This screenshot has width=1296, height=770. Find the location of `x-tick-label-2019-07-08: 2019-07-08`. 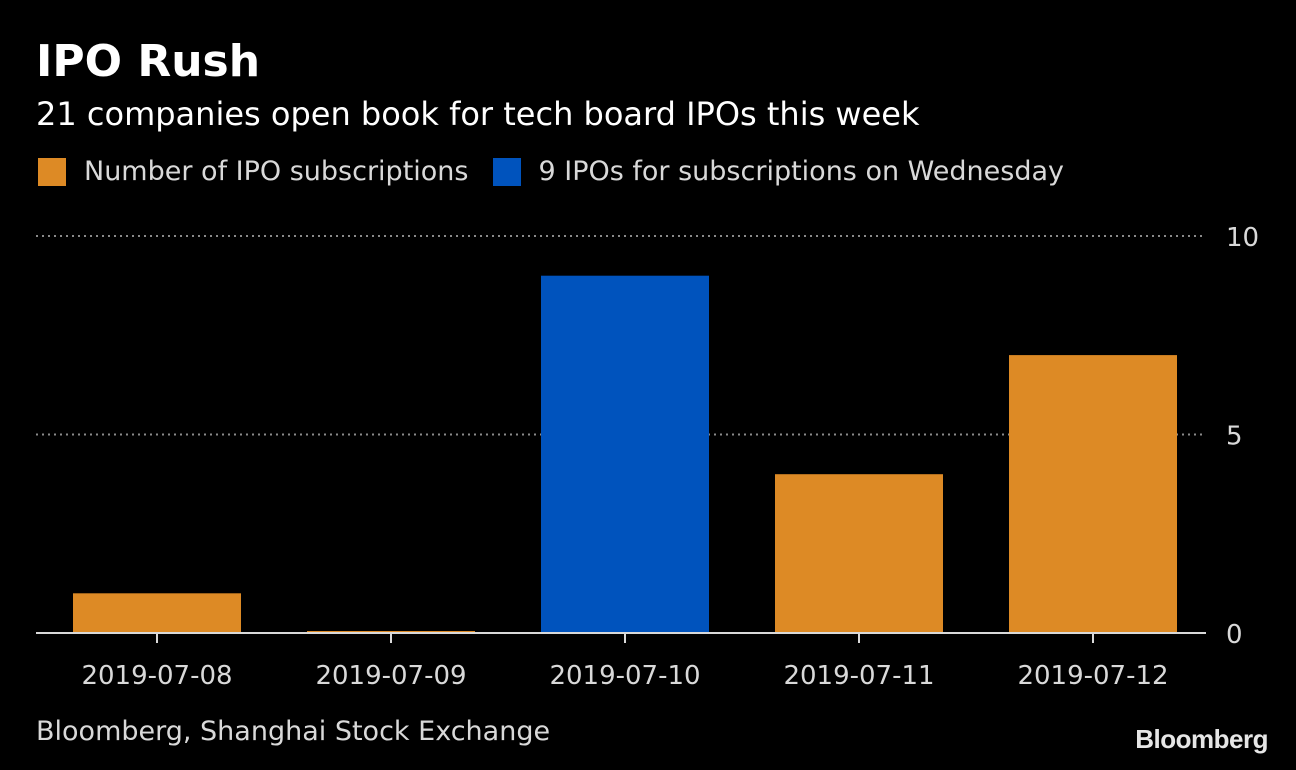

x-tick-label-2019-07-08: 2019-07-08 is located at coordinates (156, 676).